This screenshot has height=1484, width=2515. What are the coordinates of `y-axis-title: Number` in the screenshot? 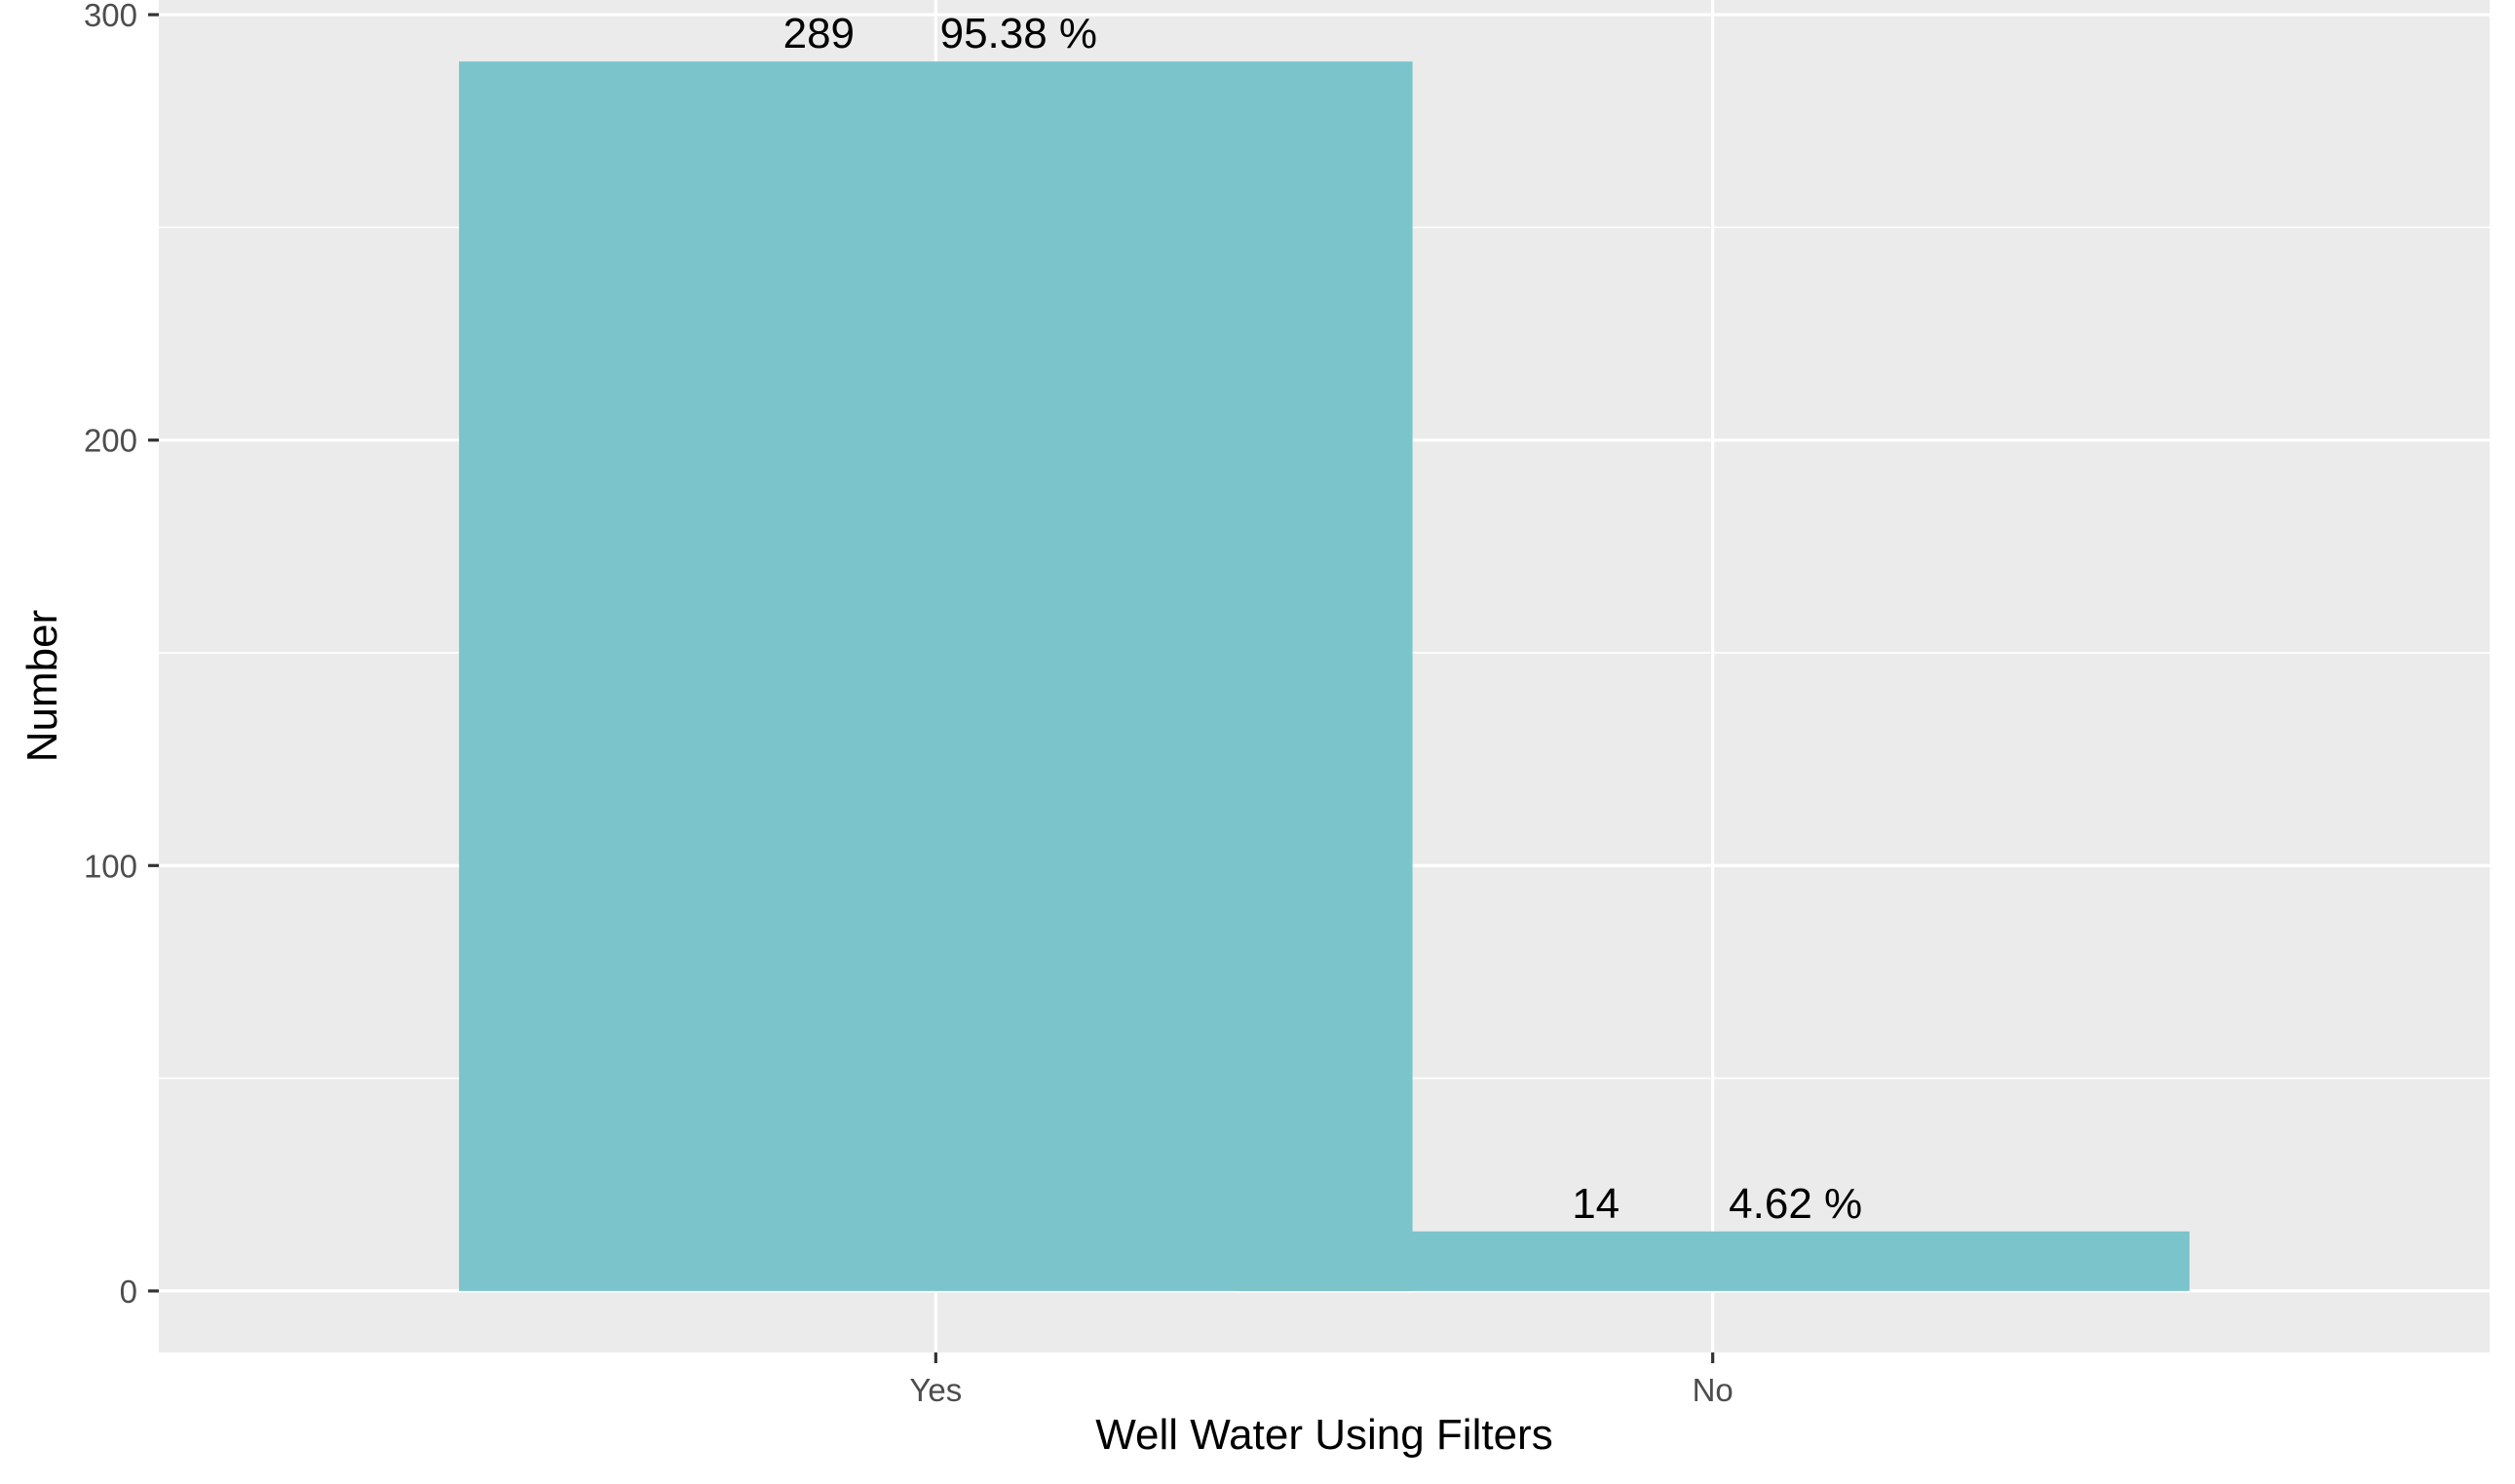 It's located at (42, 686).